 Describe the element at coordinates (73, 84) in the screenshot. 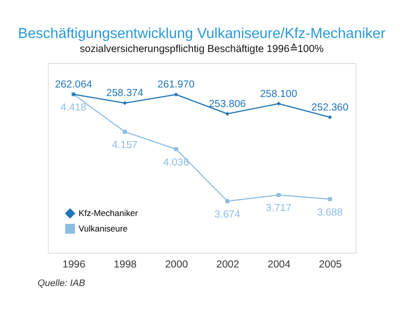

I see `data-label: 262.064` at that location.